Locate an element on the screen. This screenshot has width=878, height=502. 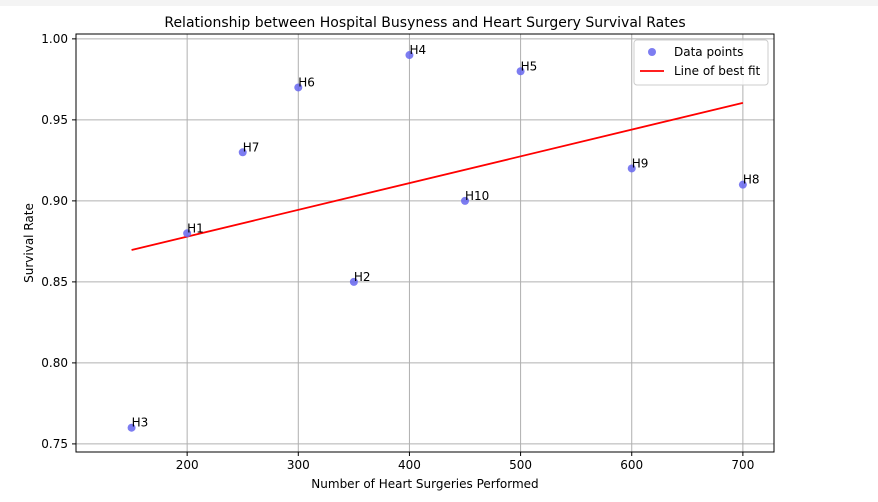
point-label-h2: H2 is located at coordinates (362, 277).